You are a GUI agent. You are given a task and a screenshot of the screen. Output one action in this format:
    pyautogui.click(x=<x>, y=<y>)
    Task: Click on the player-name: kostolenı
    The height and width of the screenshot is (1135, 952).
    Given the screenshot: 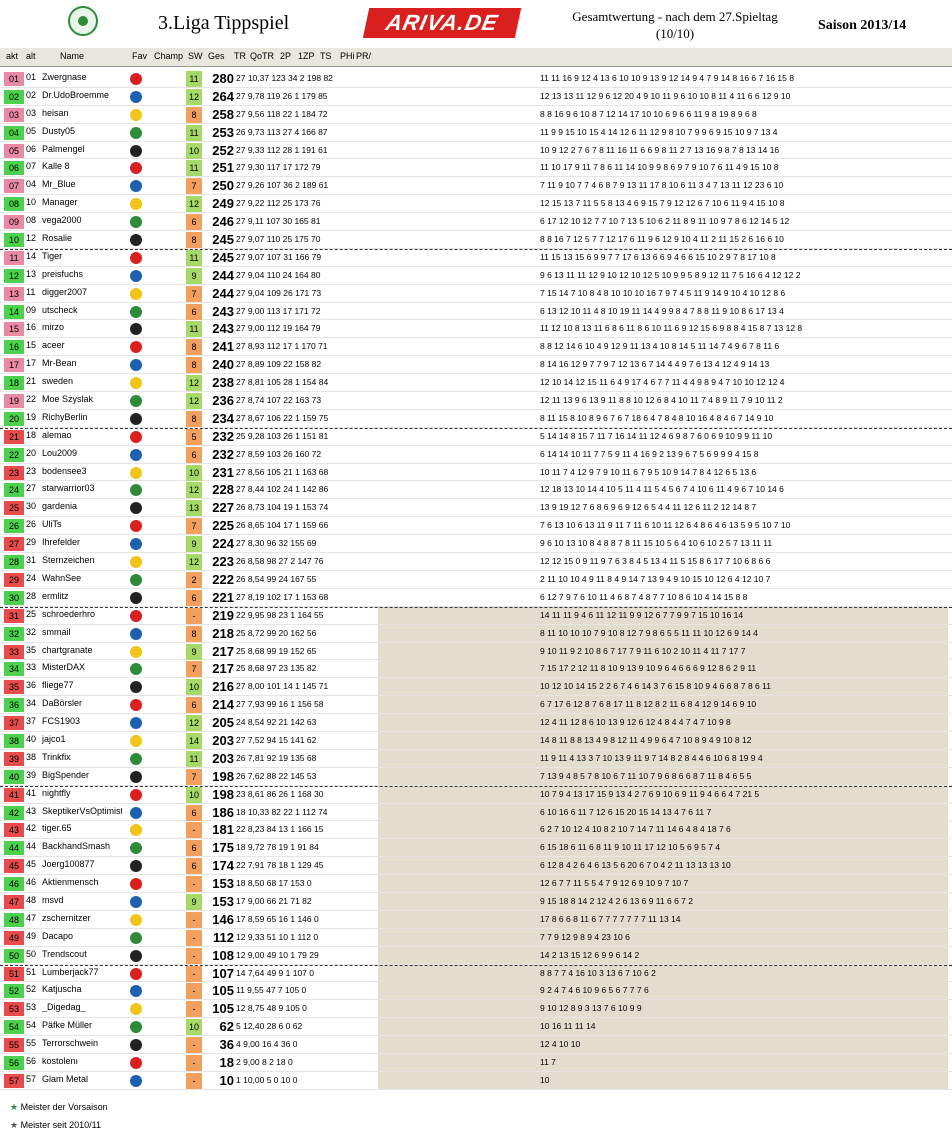 What is the action you would take?
    pyautogui.click(x=60, y=1060)
    